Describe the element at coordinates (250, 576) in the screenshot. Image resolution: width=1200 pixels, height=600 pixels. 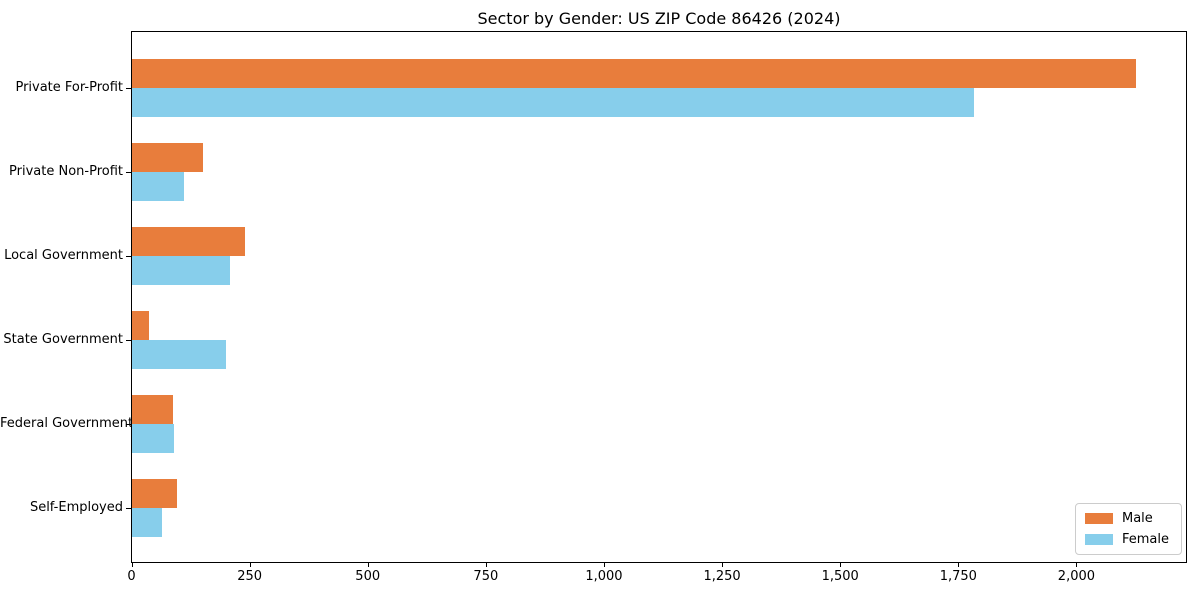
I see `x-axis-tick-label: 250` at that location.